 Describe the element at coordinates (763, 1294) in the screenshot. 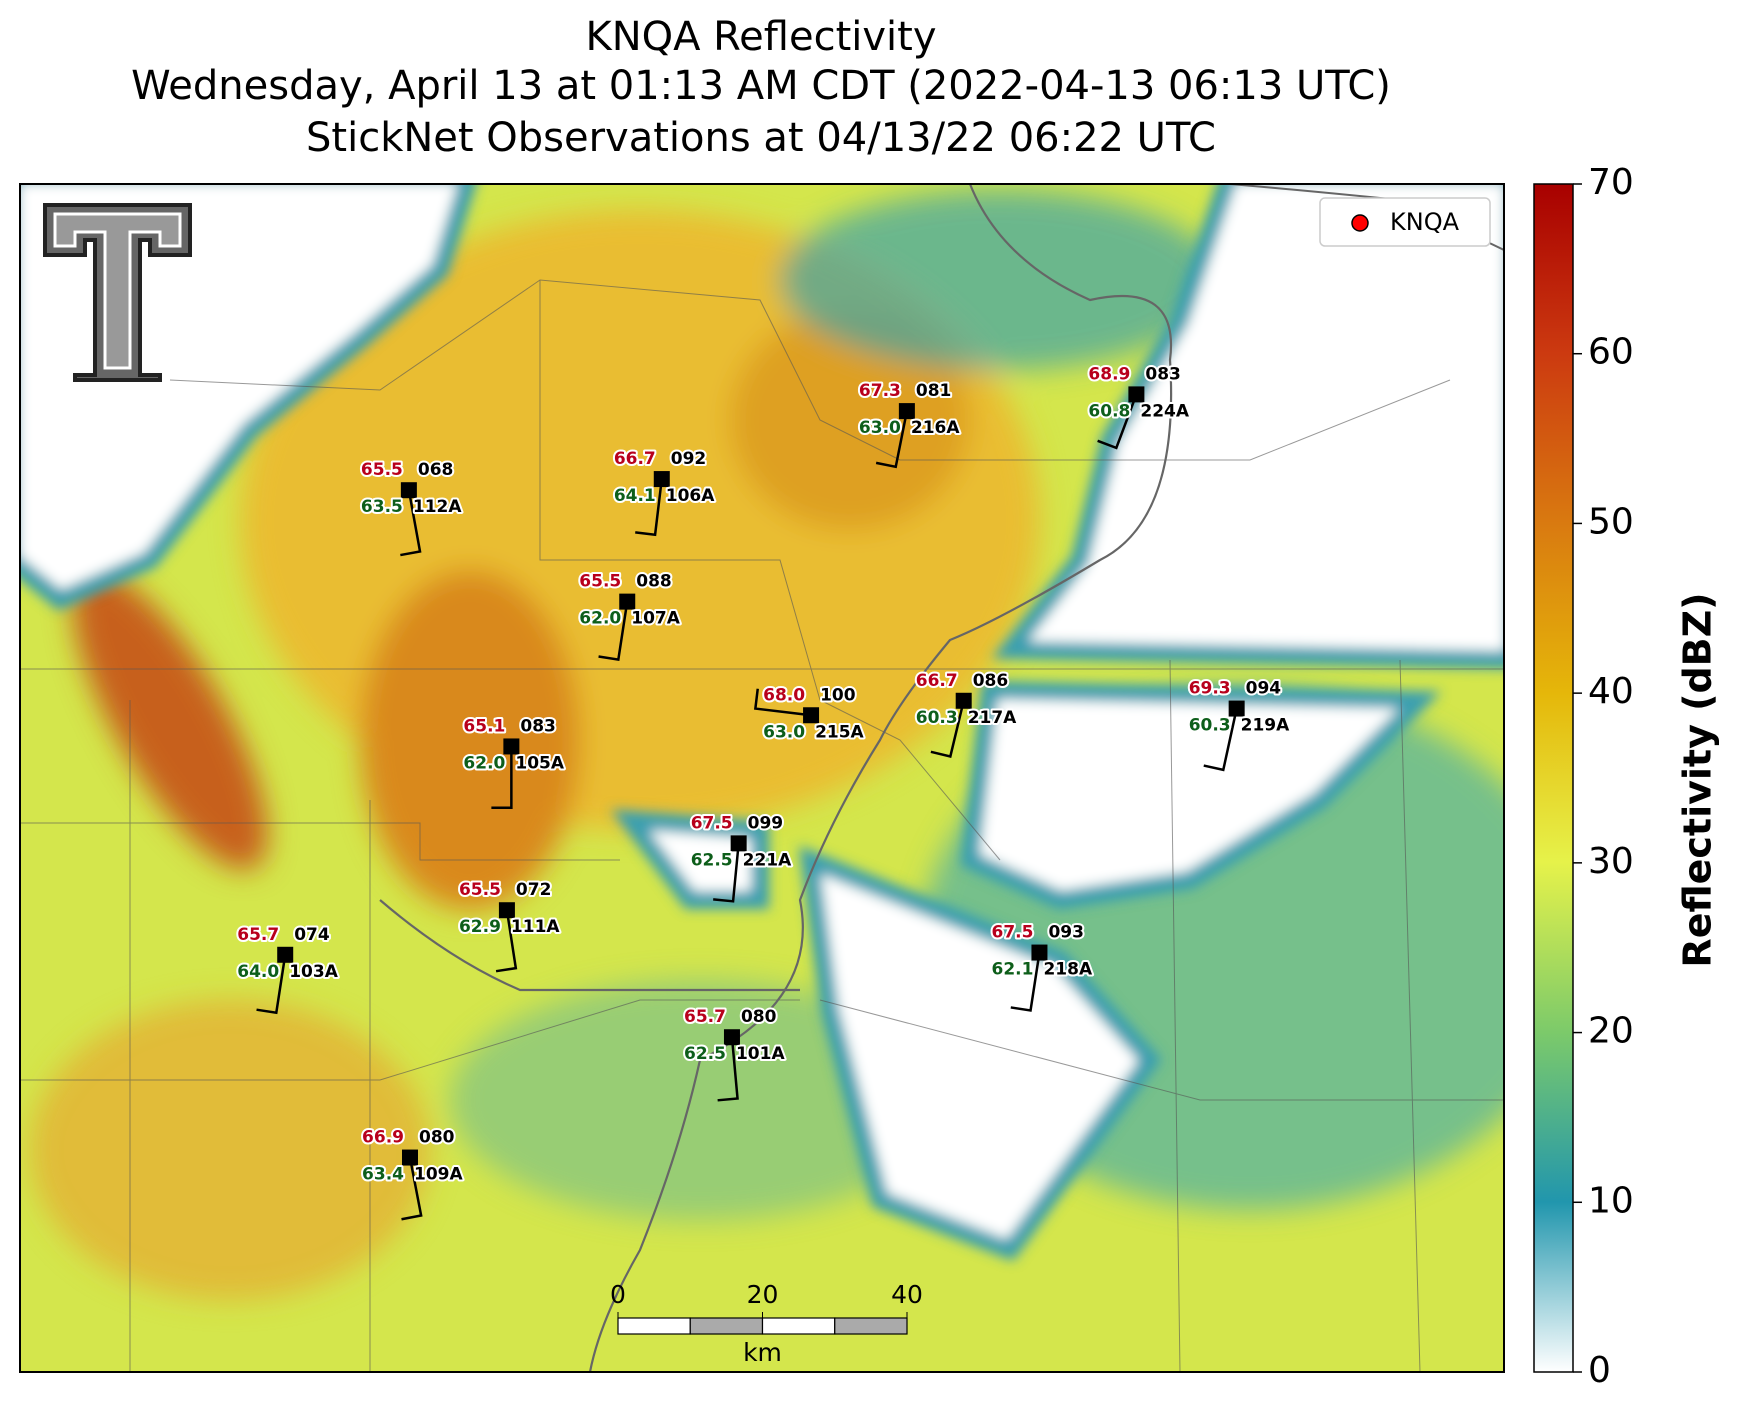

I see `scale-tick-label: 20` at that location.